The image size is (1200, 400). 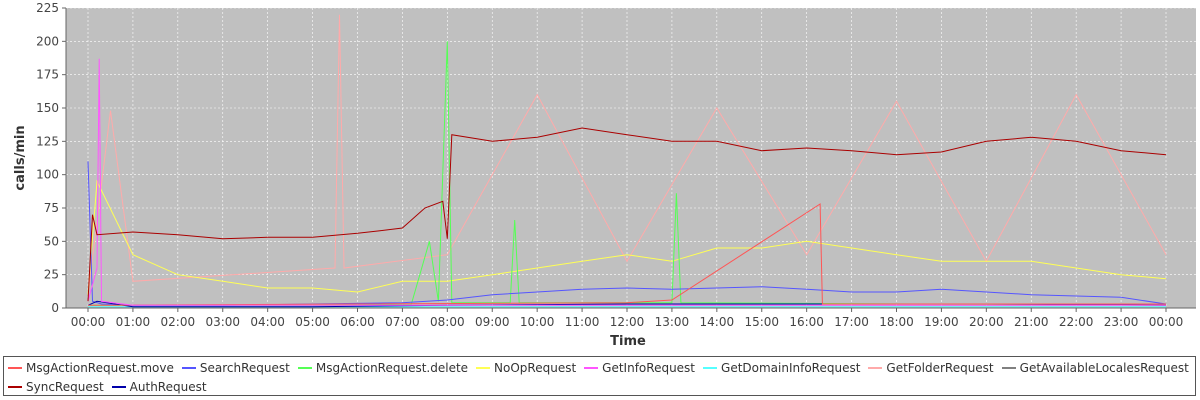 What do you see at coordinates (100, 368) in the screenshot?
I see `legend-label: MsgActionRequest.move` at bounding box center [100, 368].